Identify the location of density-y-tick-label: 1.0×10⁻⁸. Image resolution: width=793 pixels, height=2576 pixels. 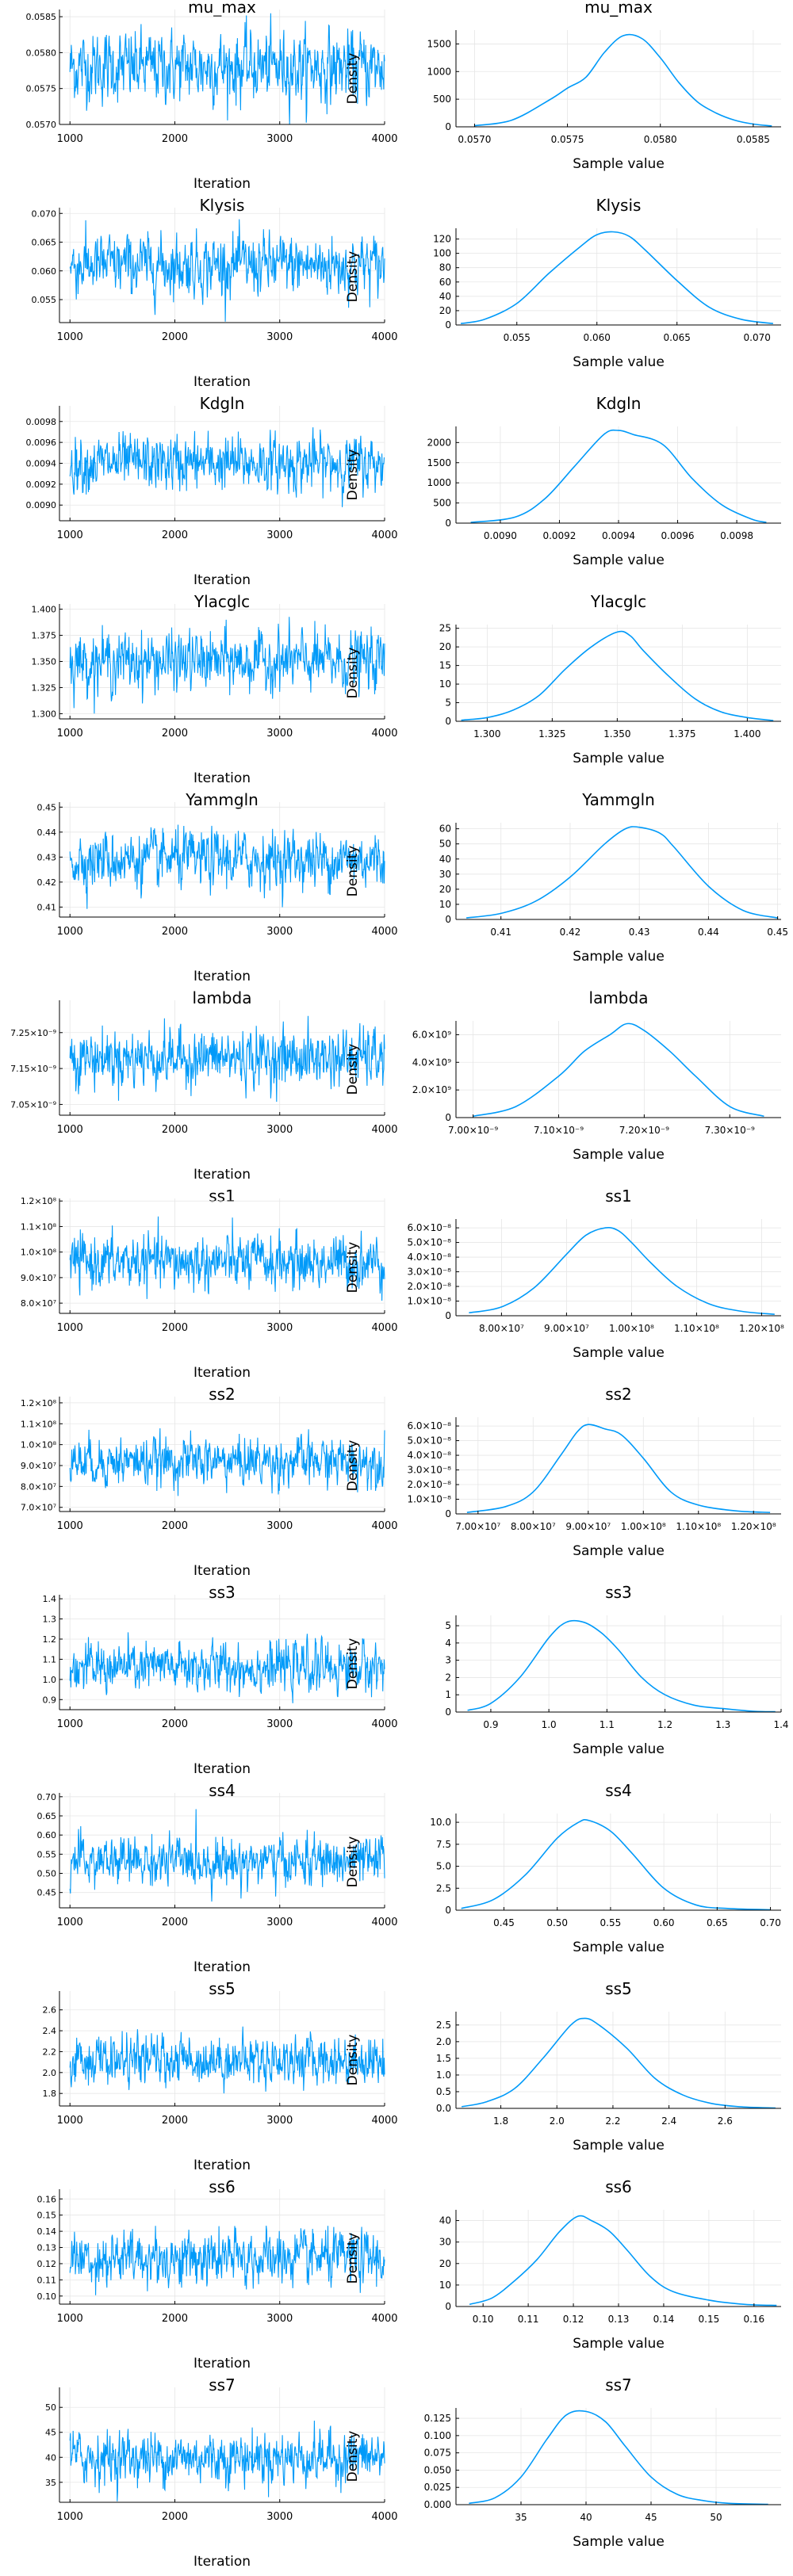
(429, 1301).